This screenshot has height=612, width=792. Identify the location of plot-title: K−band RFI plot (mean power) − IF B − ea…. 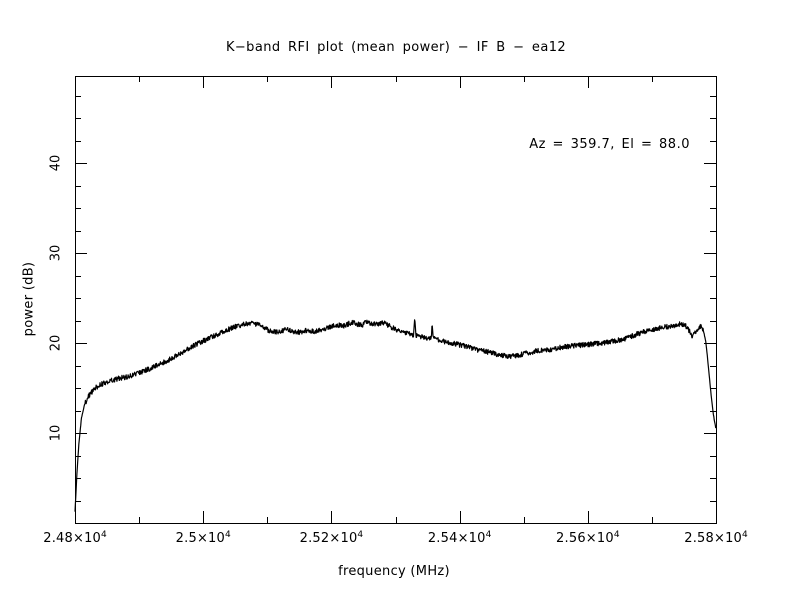
(396, 47).